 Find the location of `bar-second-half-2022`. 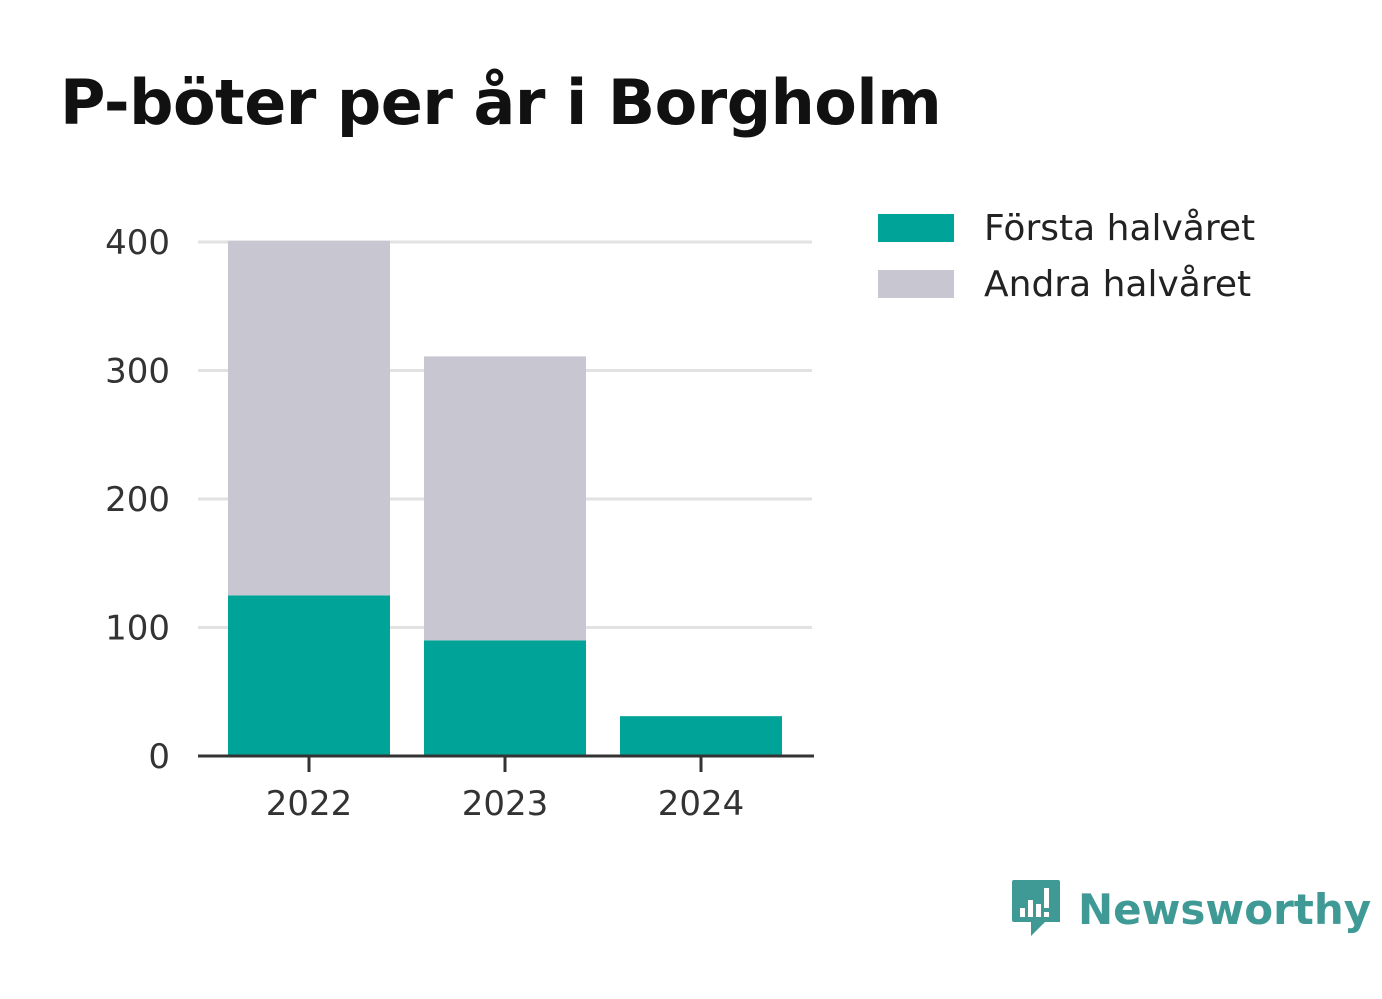

bar-second-half-2022 is located at coordinates (309, 418).